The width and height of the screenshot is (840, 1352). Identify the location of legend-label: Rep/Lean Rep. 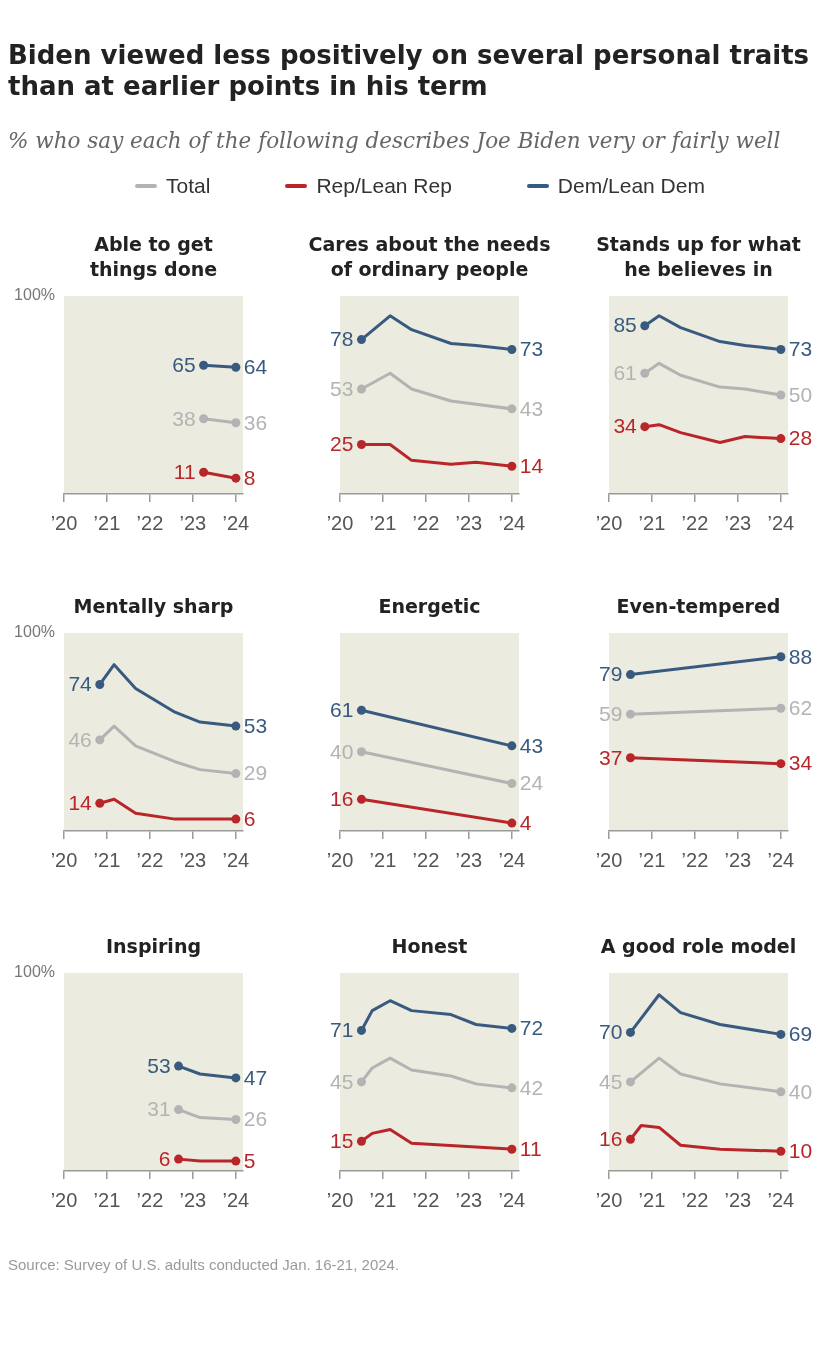
(384, 186).